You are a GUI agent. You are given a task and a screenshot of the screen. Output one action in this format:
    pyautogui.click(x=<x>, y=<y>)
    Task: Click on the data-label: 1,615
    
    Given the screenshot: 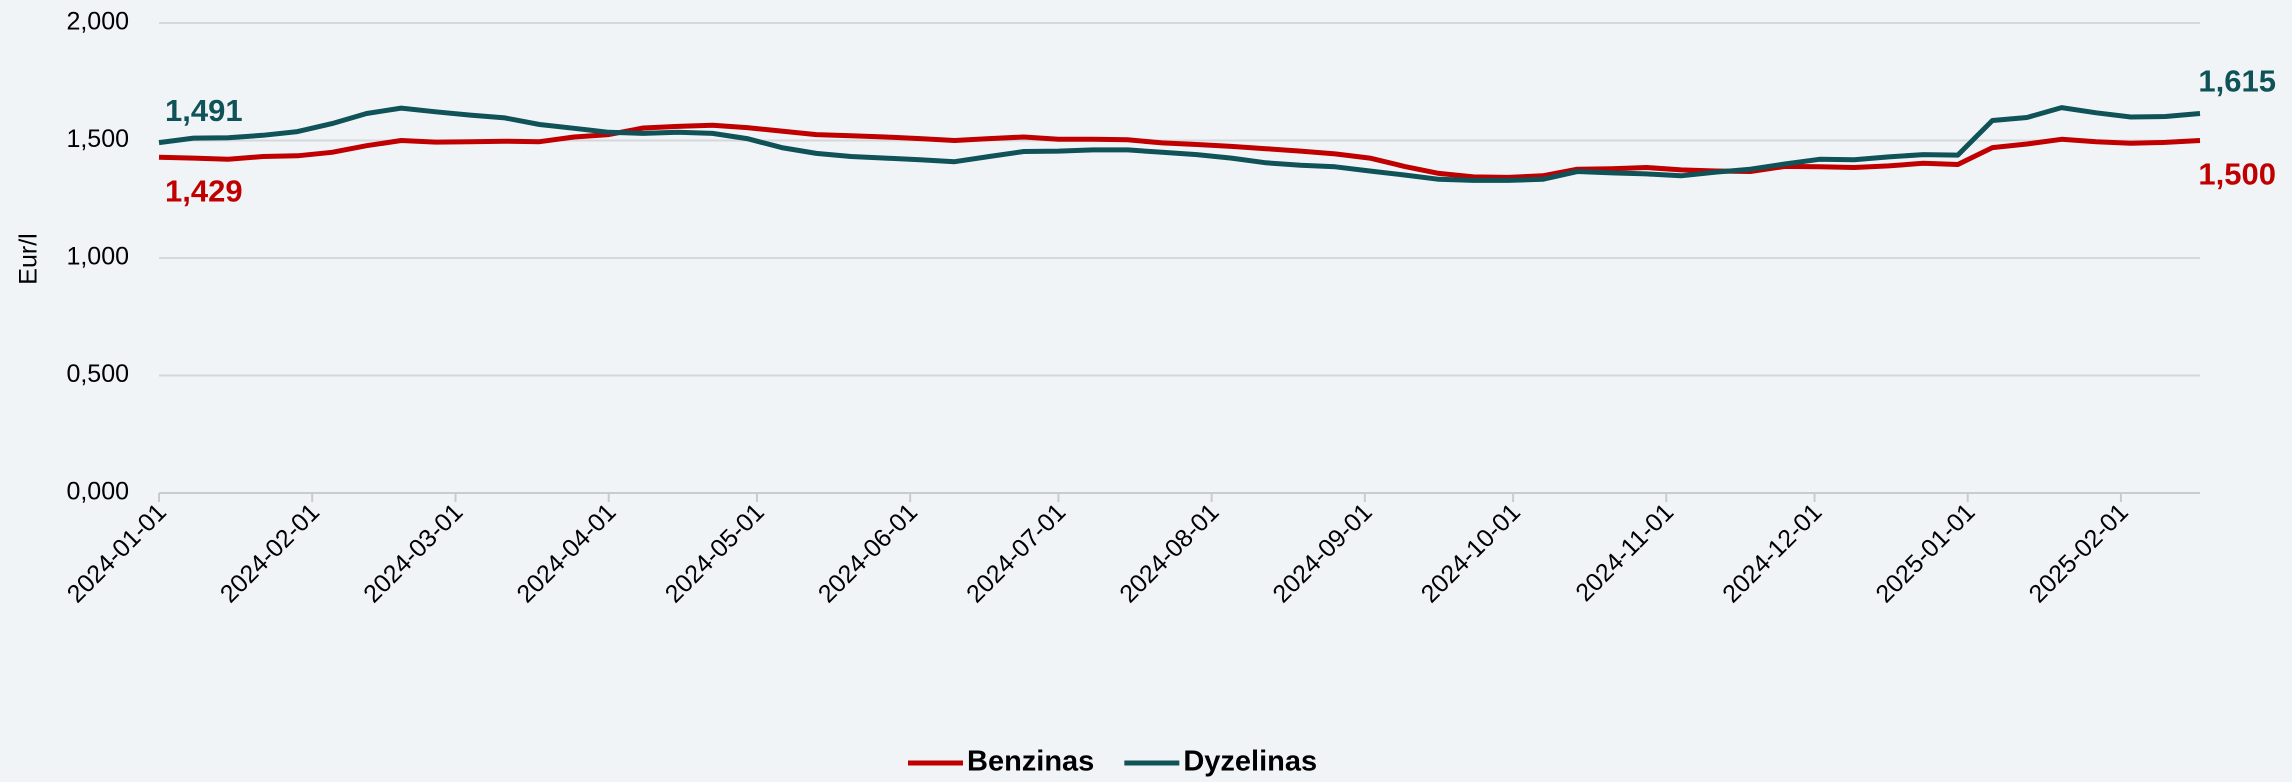 What is the action you would take?
    pyautogui.click(x=2237, y=81)
    